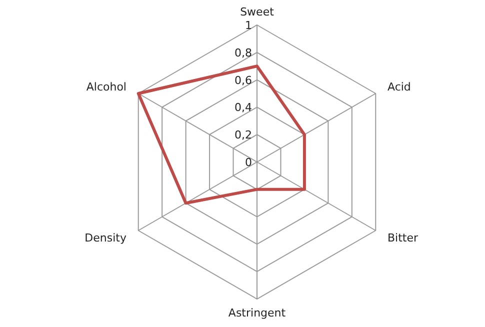  Describe the element at coordinates (248, 25) in the screenshot. I see `y-tick-label: 1` at that location.